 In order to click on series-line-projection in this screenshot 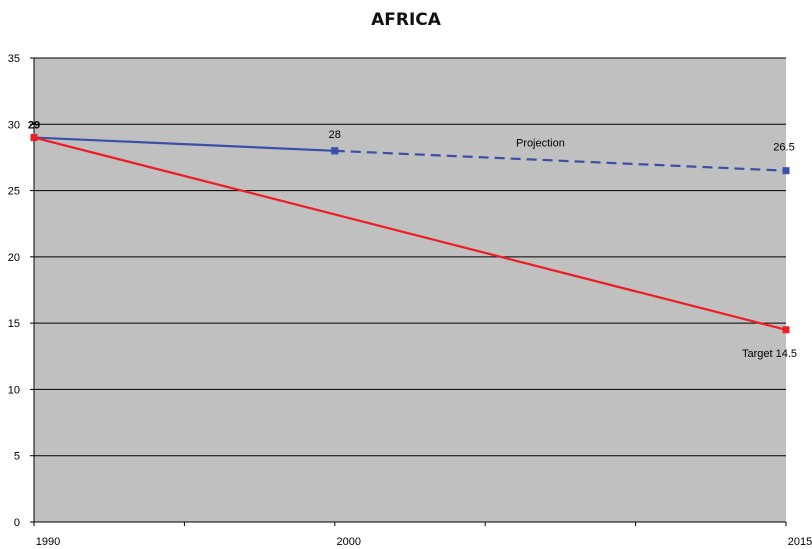, I will do `click(560, 160)`.